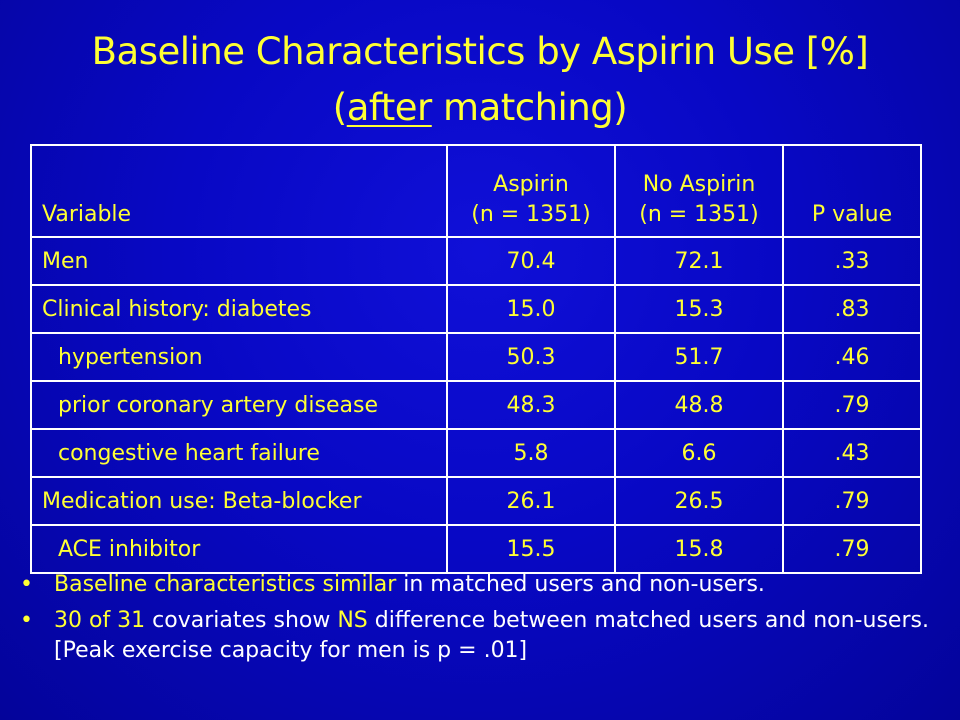  What do you see at coordinates (531, 214) in the screenshot?
I see `header-aspirin-n: (n = 1351)` at bounding box center [531, 214].